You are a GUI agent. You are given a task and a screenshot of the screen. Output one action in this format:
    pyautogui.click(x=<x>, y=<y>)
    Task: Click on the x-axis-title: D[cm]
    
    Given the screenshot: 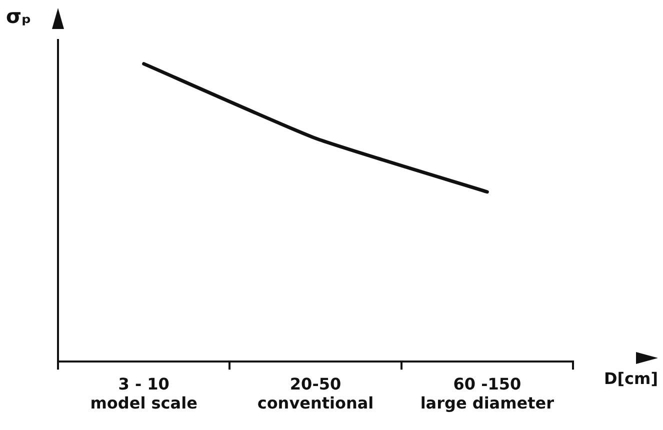 What is the action you would take?
    pyautogui.click(x=631, y=378)
    